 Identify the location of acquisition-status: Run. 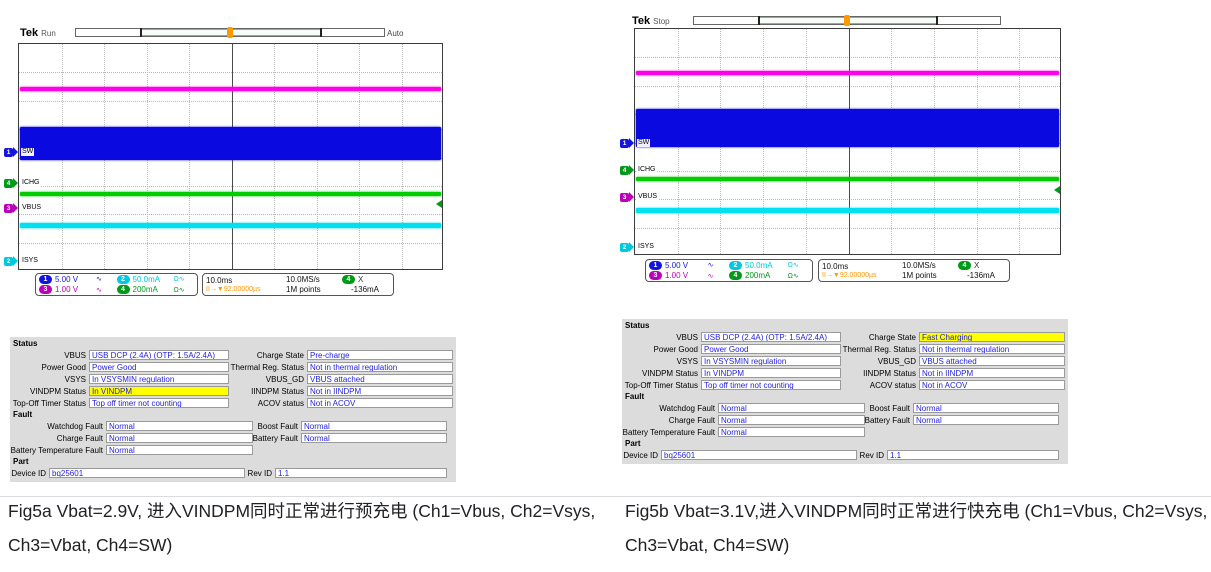
(48, 33).